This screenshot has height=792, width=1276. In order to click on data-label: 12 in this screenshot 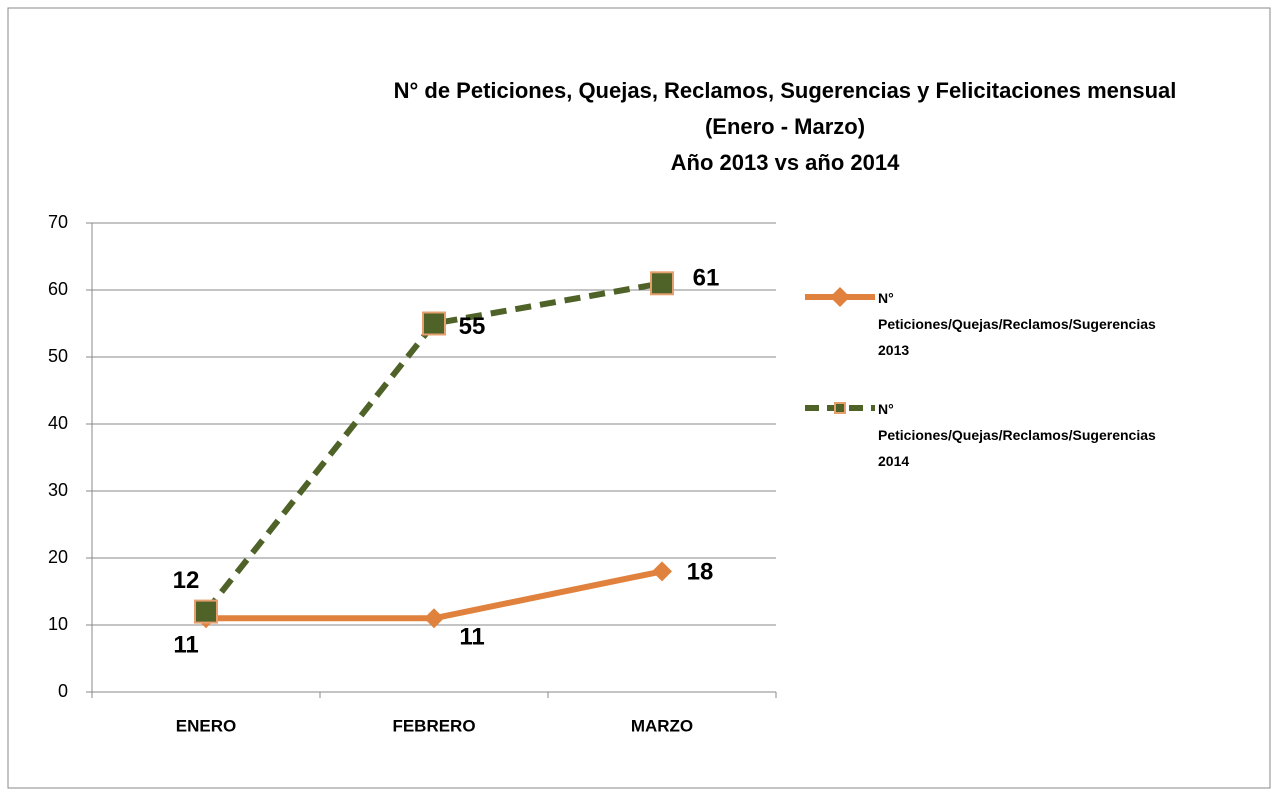, I will do `click(186, 580)`.